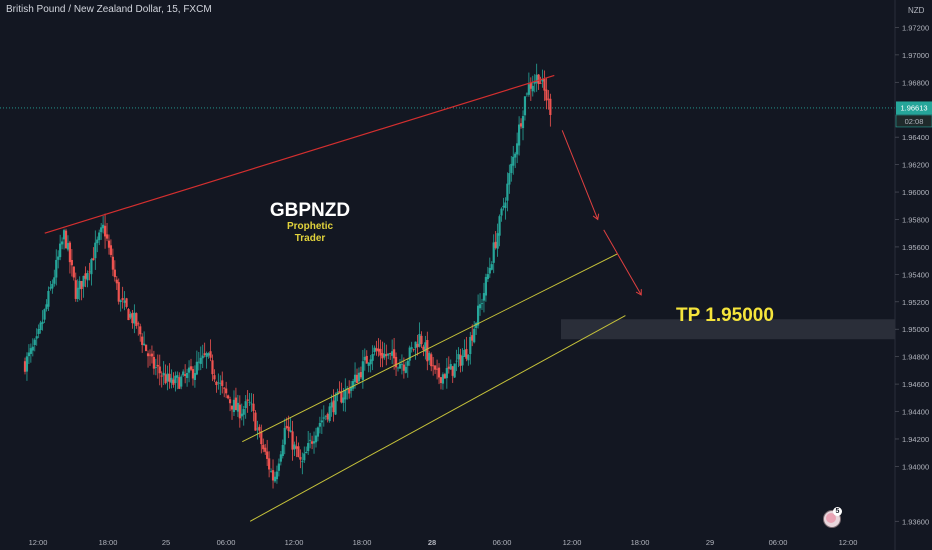  What do you see at coordinates (915, 384) in the screenshot?
I see `price-tick-label: 1.94600` at bounding box center [915, 384].